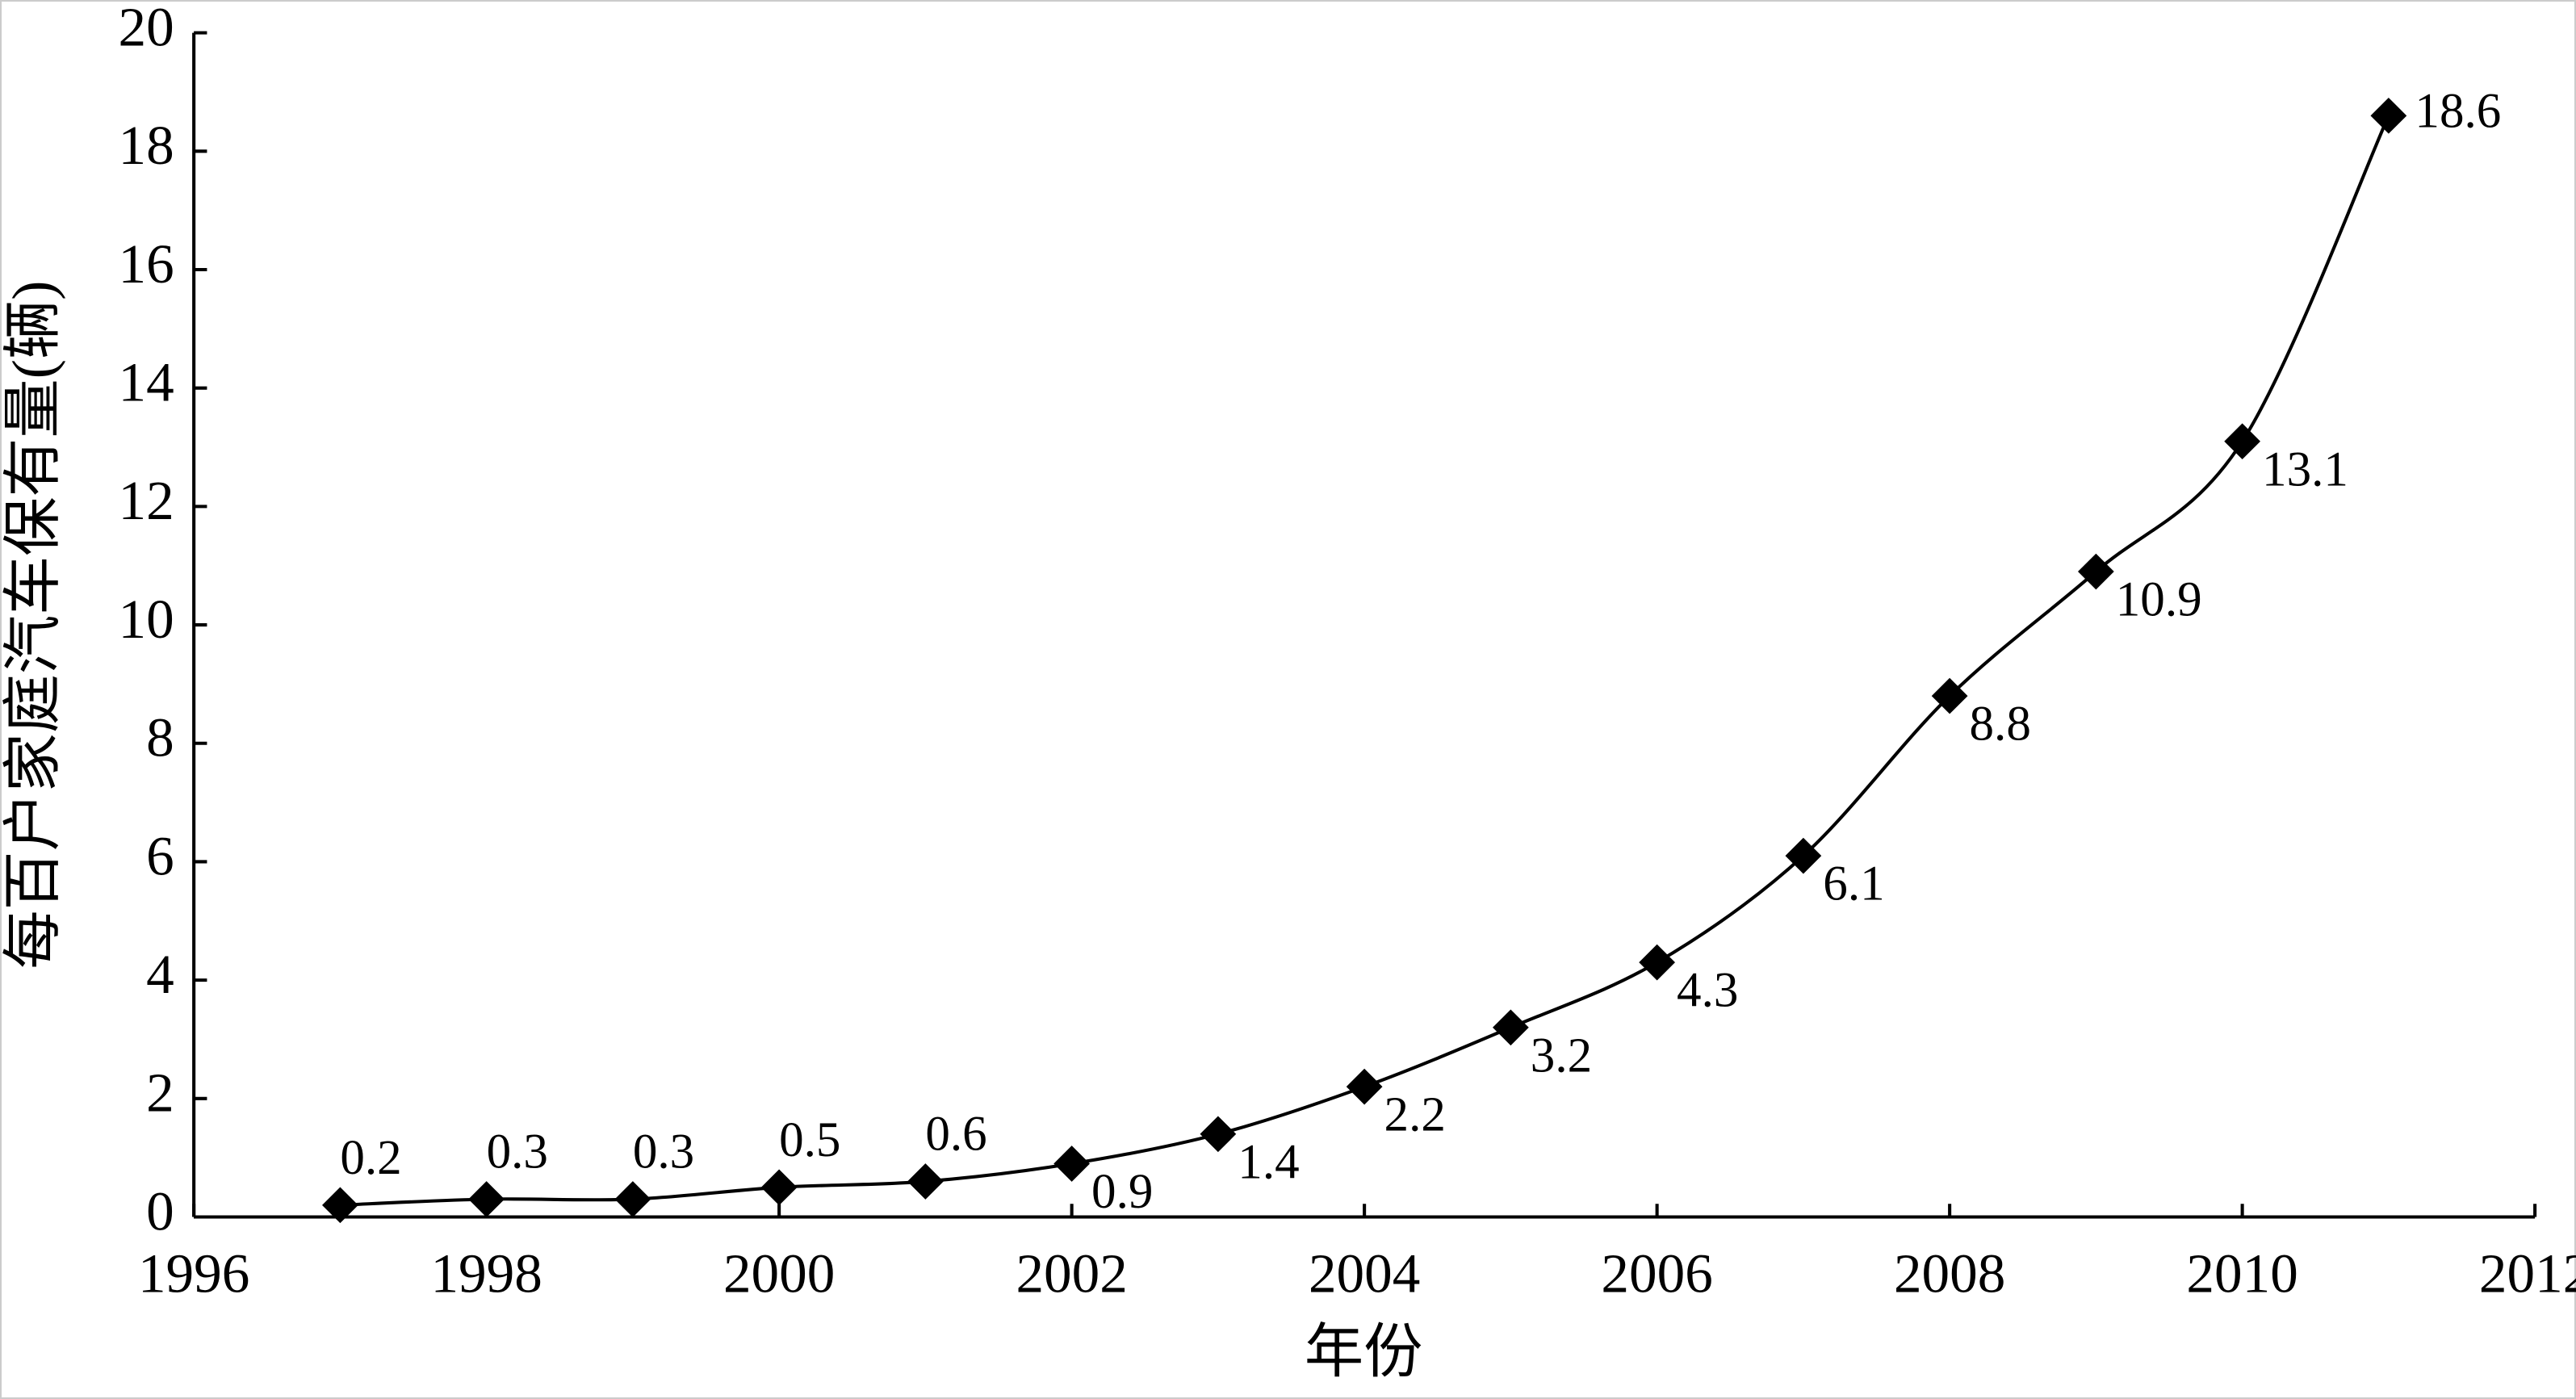 This screenshot has height=1399, width=2576. Describe the element at coordinates (160, 1210) in the screenshot. I see `y-tick-label: 0` at that location.